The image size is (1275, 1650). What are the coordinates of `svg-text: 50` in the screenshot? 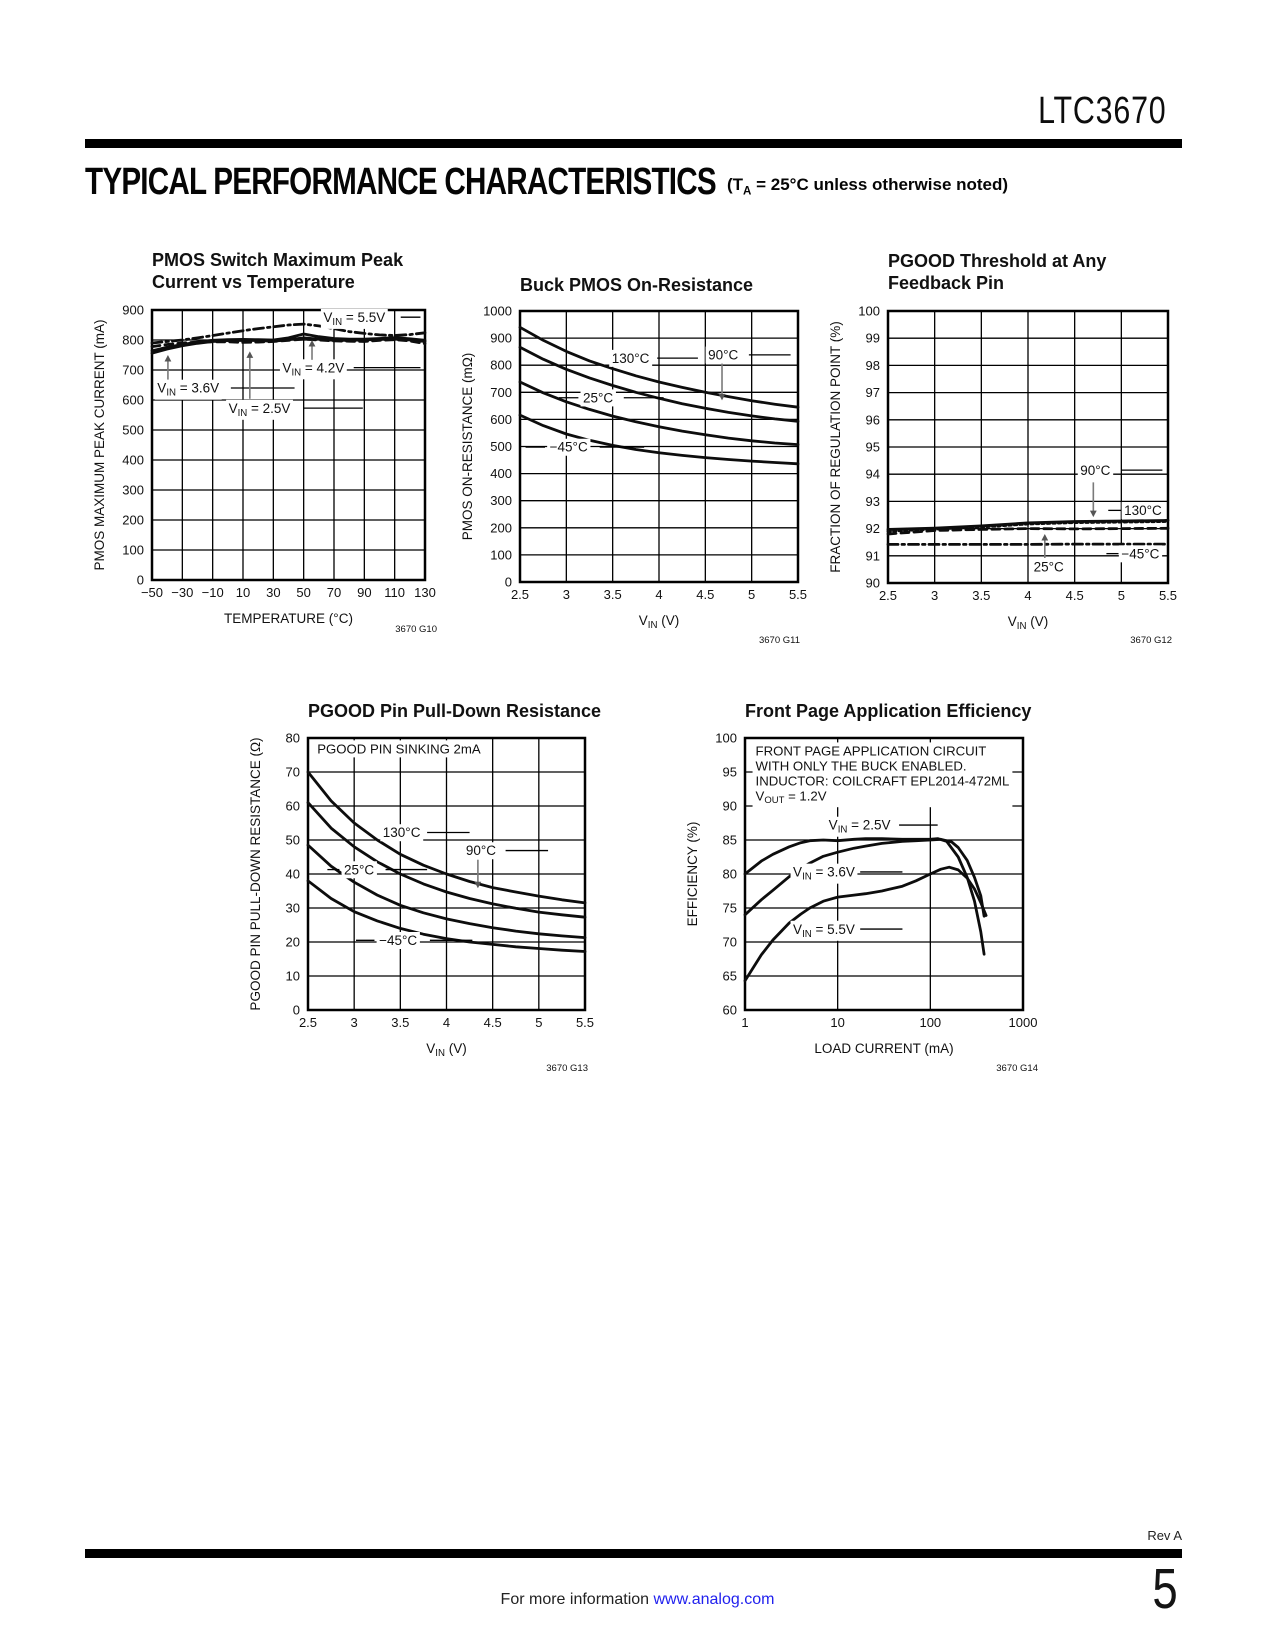 It's located at (303, 592).